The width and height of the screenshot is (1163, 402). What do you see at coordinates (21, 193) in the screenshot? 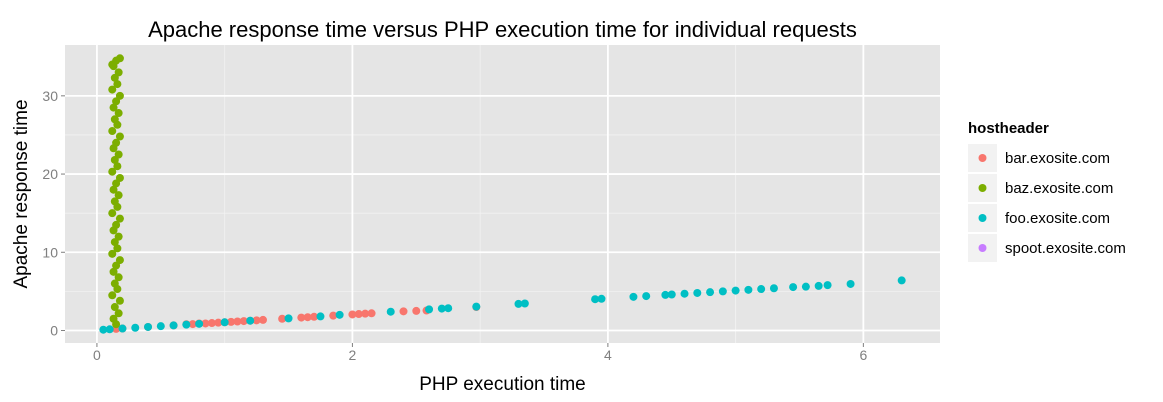
I see `y-axis-label: Apache response time` at bounding box center [21, 193].